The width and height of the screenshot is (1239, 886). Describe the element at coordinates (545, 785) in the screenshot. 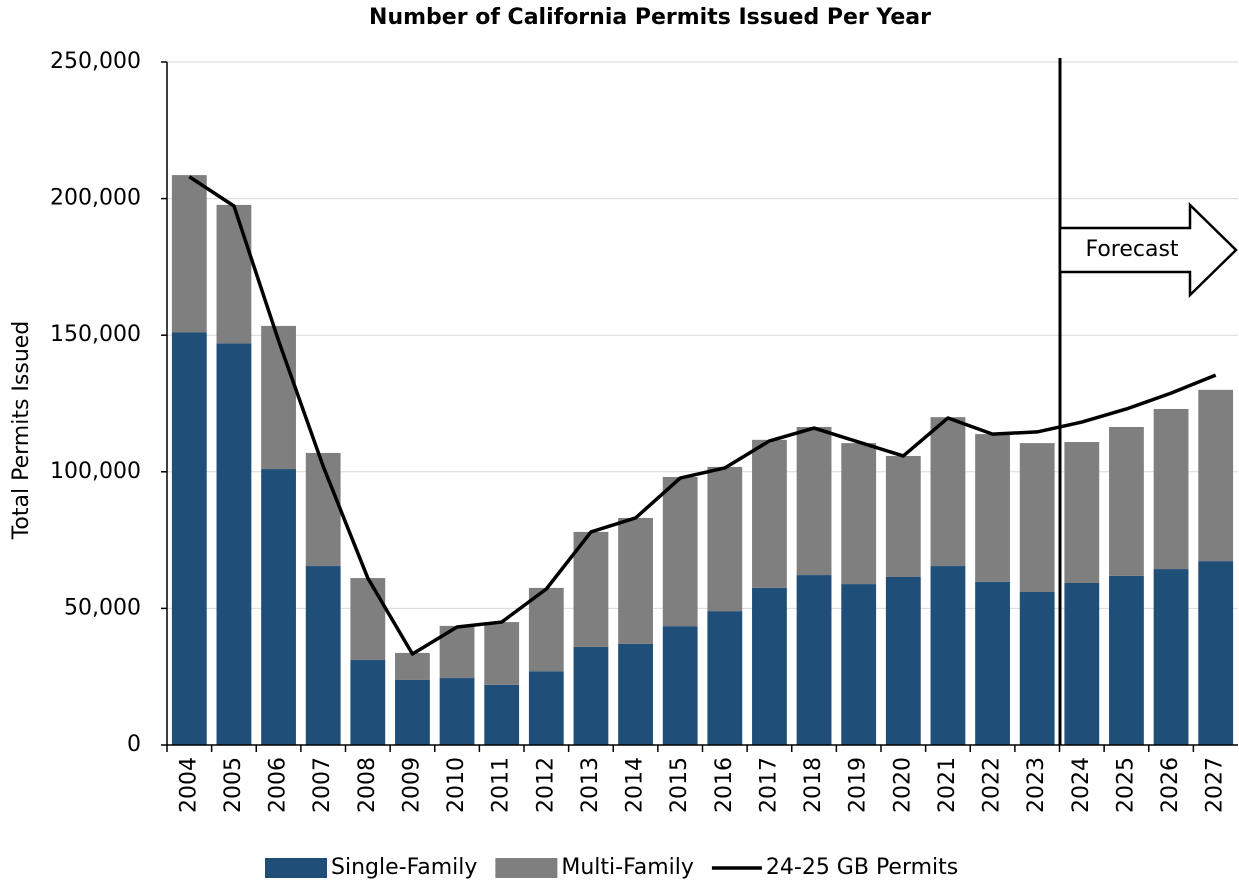

I see `x-tick-label: 2012` at that location.